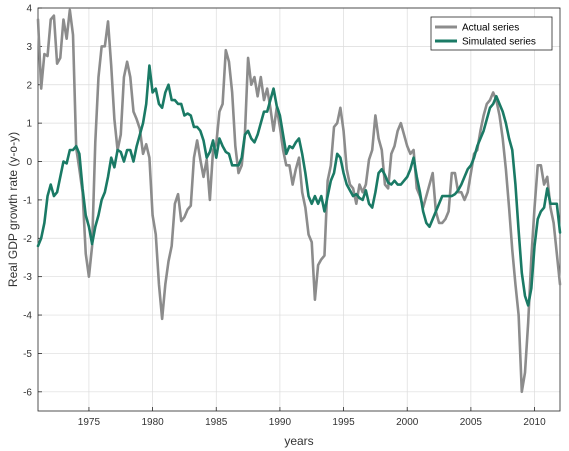 The image size is (569, 451). Describe the element at coordinates (407, 422) in the screenshot. I see `x-tick-label: 2000` at that location.